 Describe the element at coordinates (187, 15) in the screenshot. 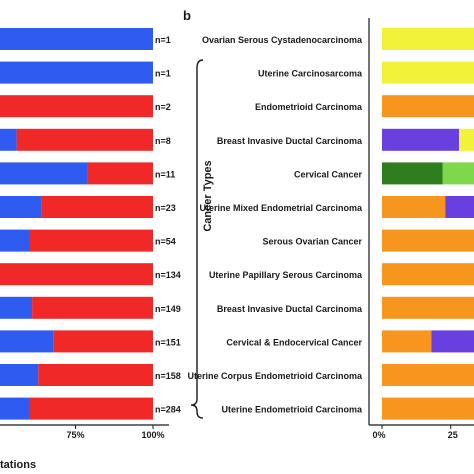

I see `panel-b-label: b` at that location.